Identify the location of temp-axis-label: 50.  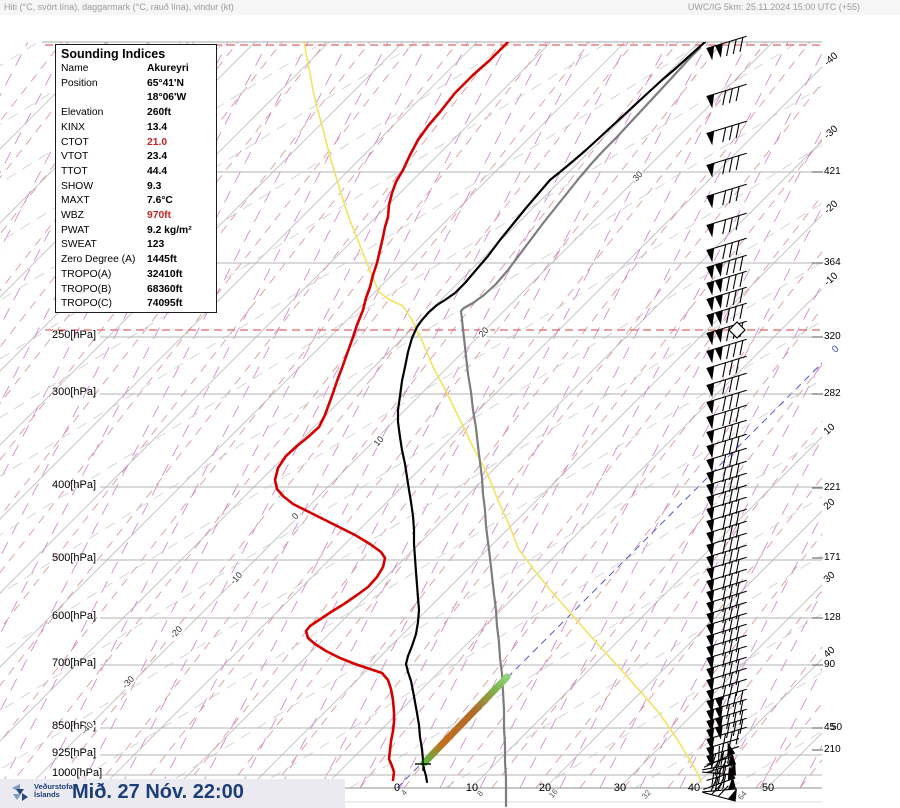
(768, 788).